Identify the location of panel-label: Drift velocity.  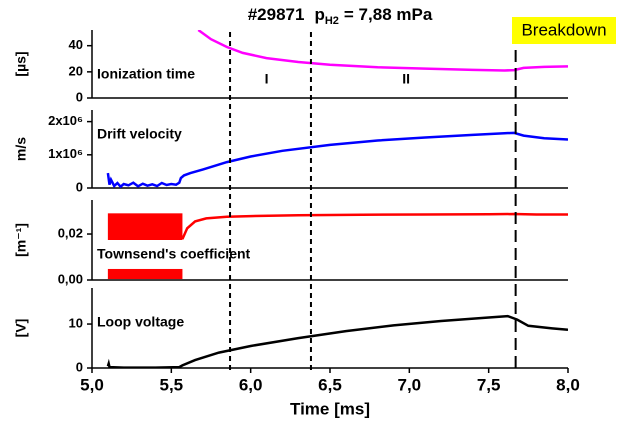
(139, 134).